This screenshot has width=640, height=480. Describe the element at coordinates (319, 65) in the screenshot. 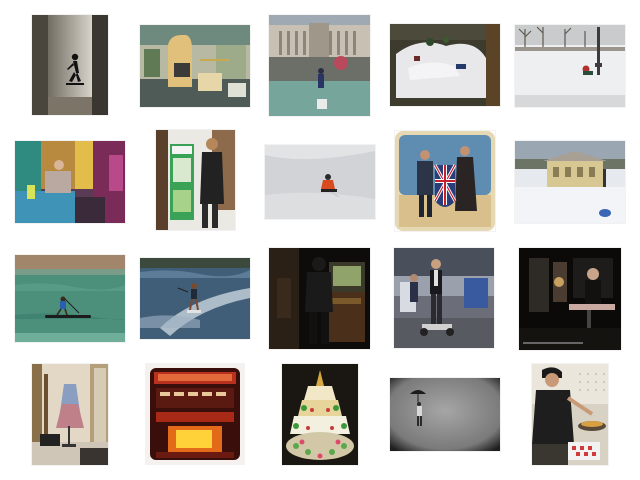

I see `thumbnail-fountain-square` at that location.